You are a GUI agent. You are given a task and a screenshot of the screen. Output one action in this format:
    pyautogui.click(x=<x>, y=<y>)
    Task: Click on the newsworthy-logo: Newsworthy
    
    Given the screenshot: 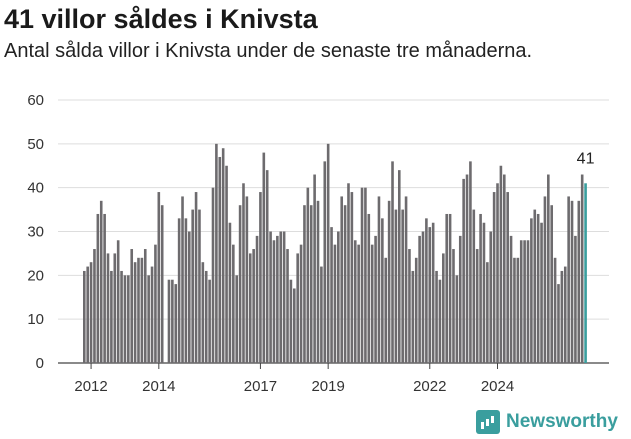 What is the action you would take?
    pyautogui.click(x=547, y=422)
    